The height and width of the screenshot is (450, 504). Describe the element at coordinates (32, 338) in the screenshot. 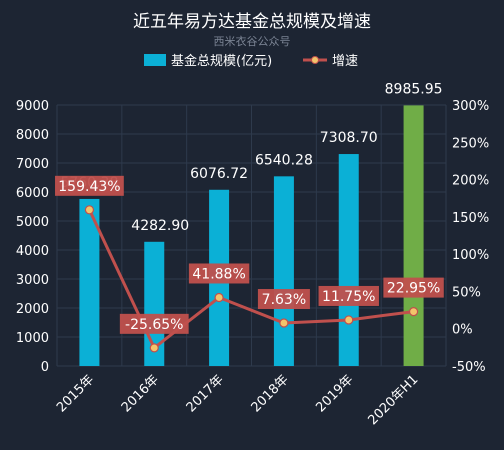

I see `left-axis-tick-label: 1000` at that location.